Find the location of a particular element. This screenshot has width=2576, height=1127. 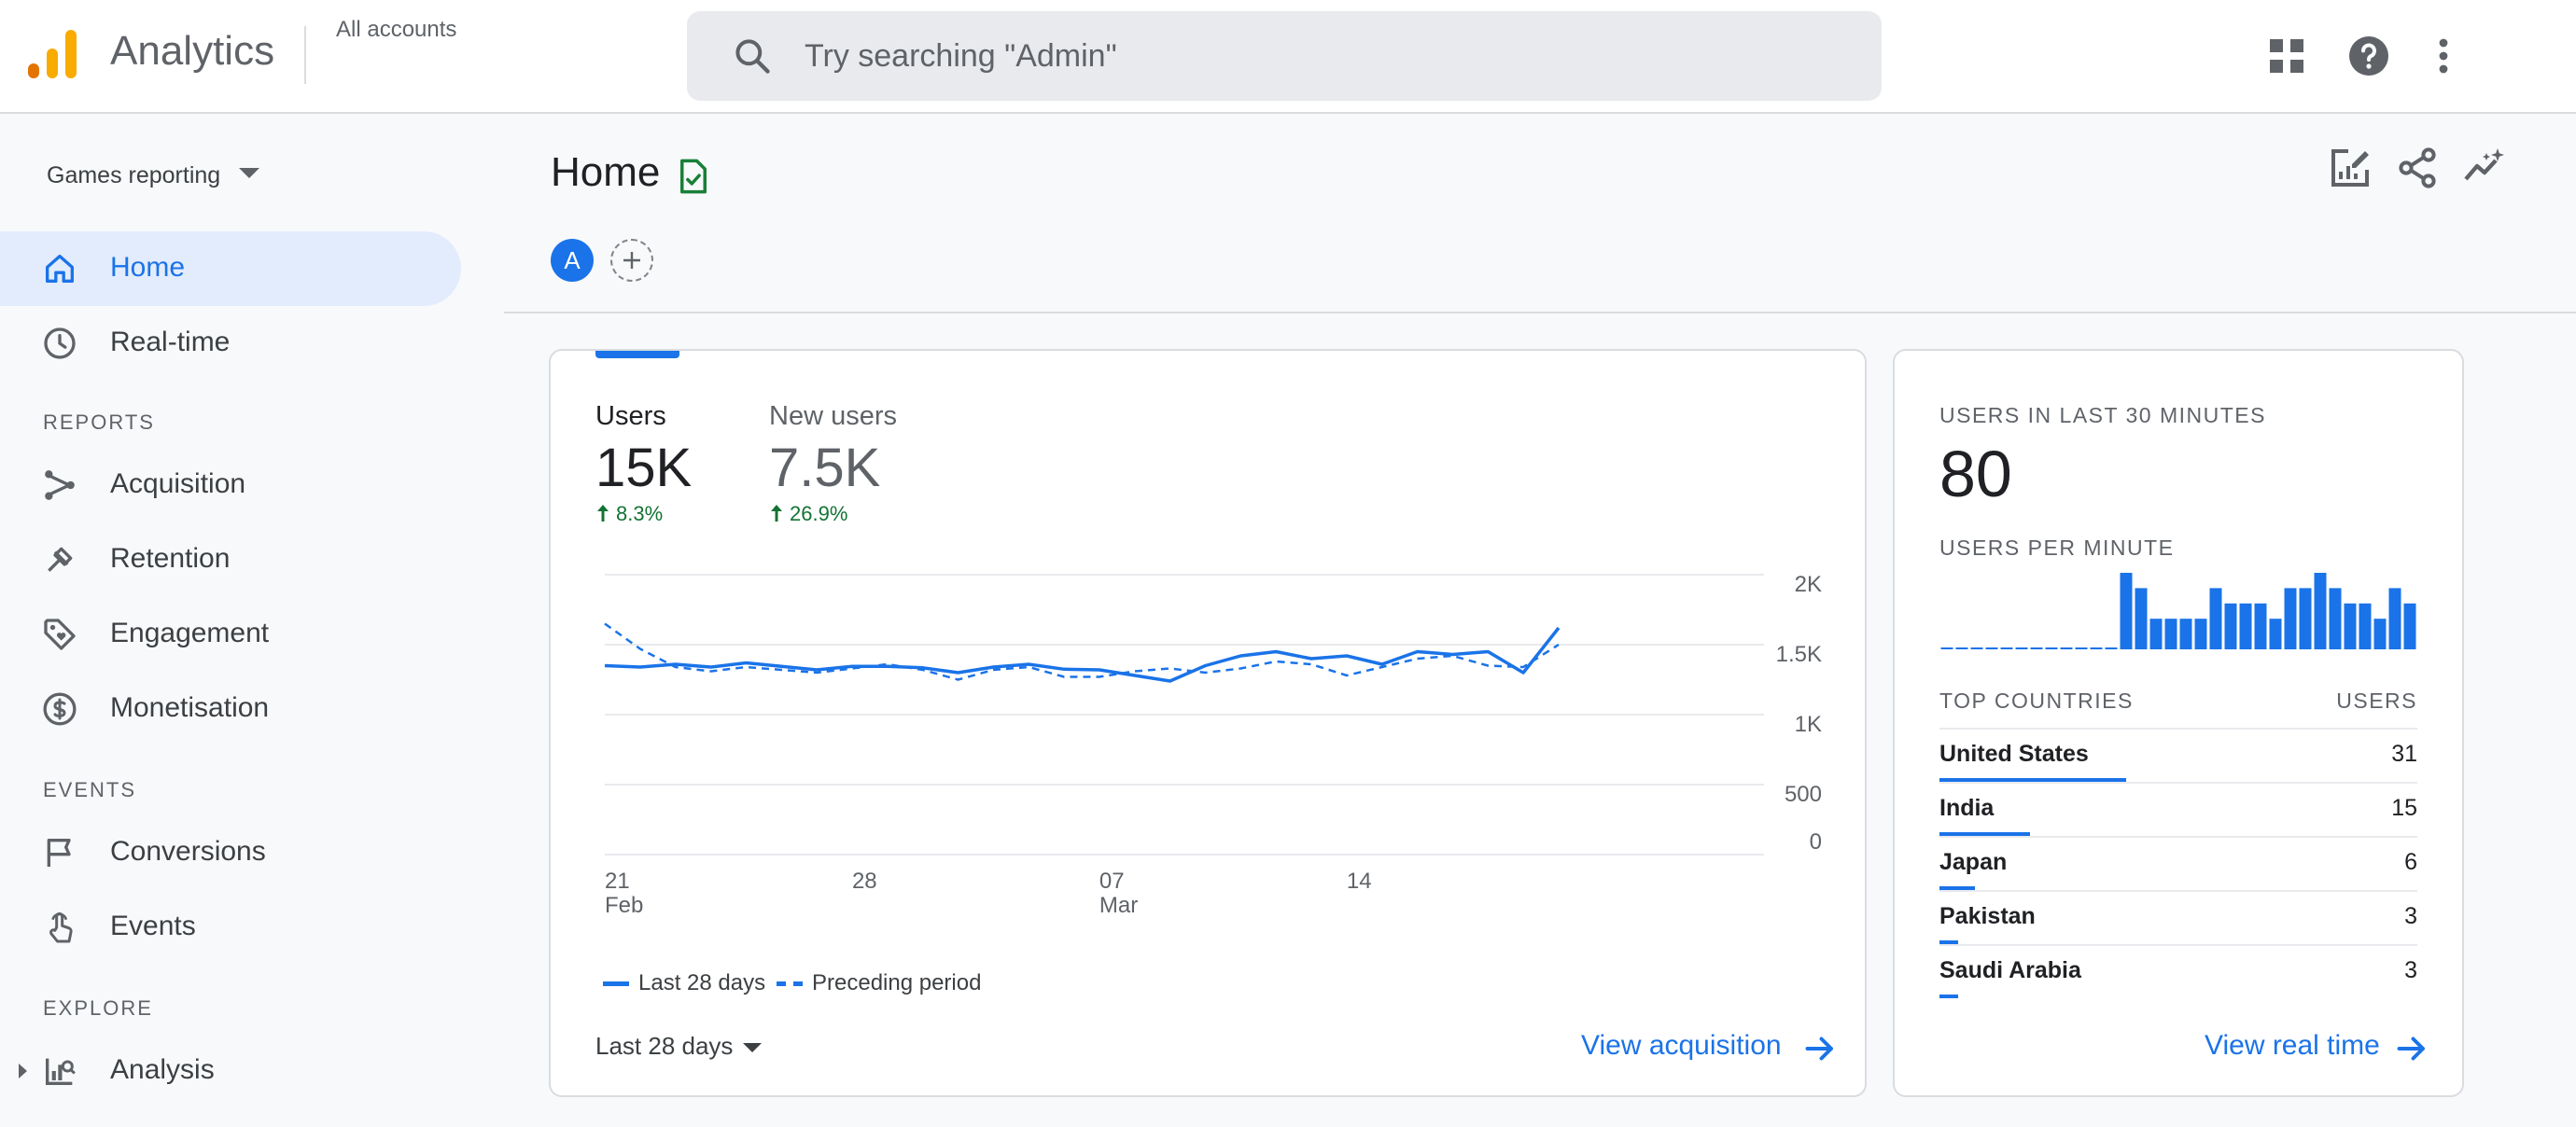

analytics-logo-icon is located at coordinates (52, 54).